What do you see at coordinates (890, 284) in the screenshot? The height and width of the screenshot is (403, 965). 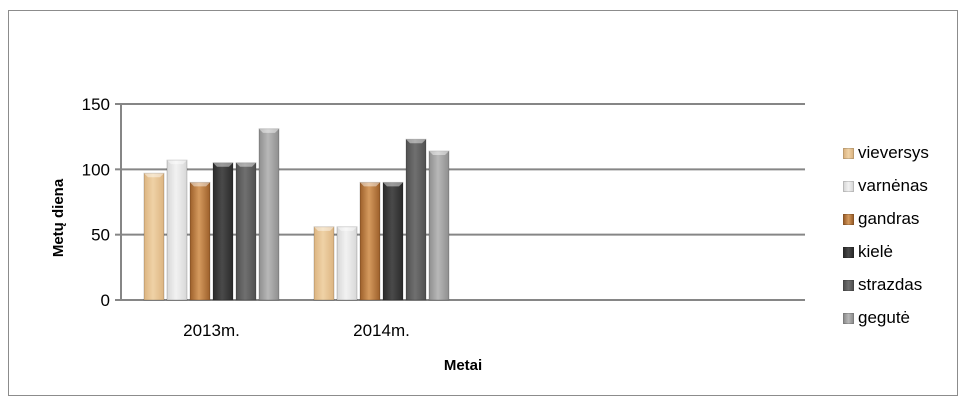 I see `legend-label: strazdas` at bounding box center [890, 284].